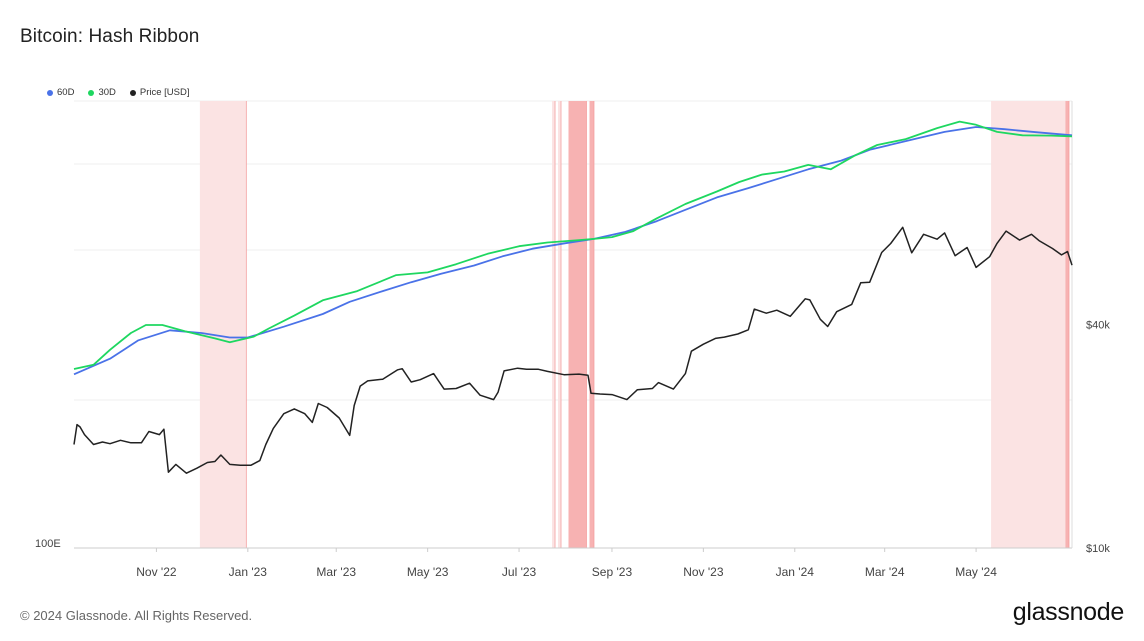  Describe the element at coordinates (885, 572) in the screenshot. I see `x-tick-label-8: Mar '24` at that location.